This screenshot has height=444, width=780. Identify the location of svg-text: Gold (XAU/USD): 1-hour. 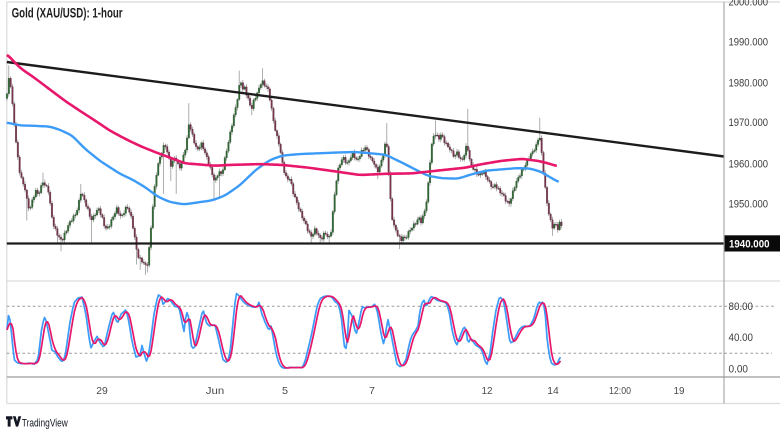
(68, 12).